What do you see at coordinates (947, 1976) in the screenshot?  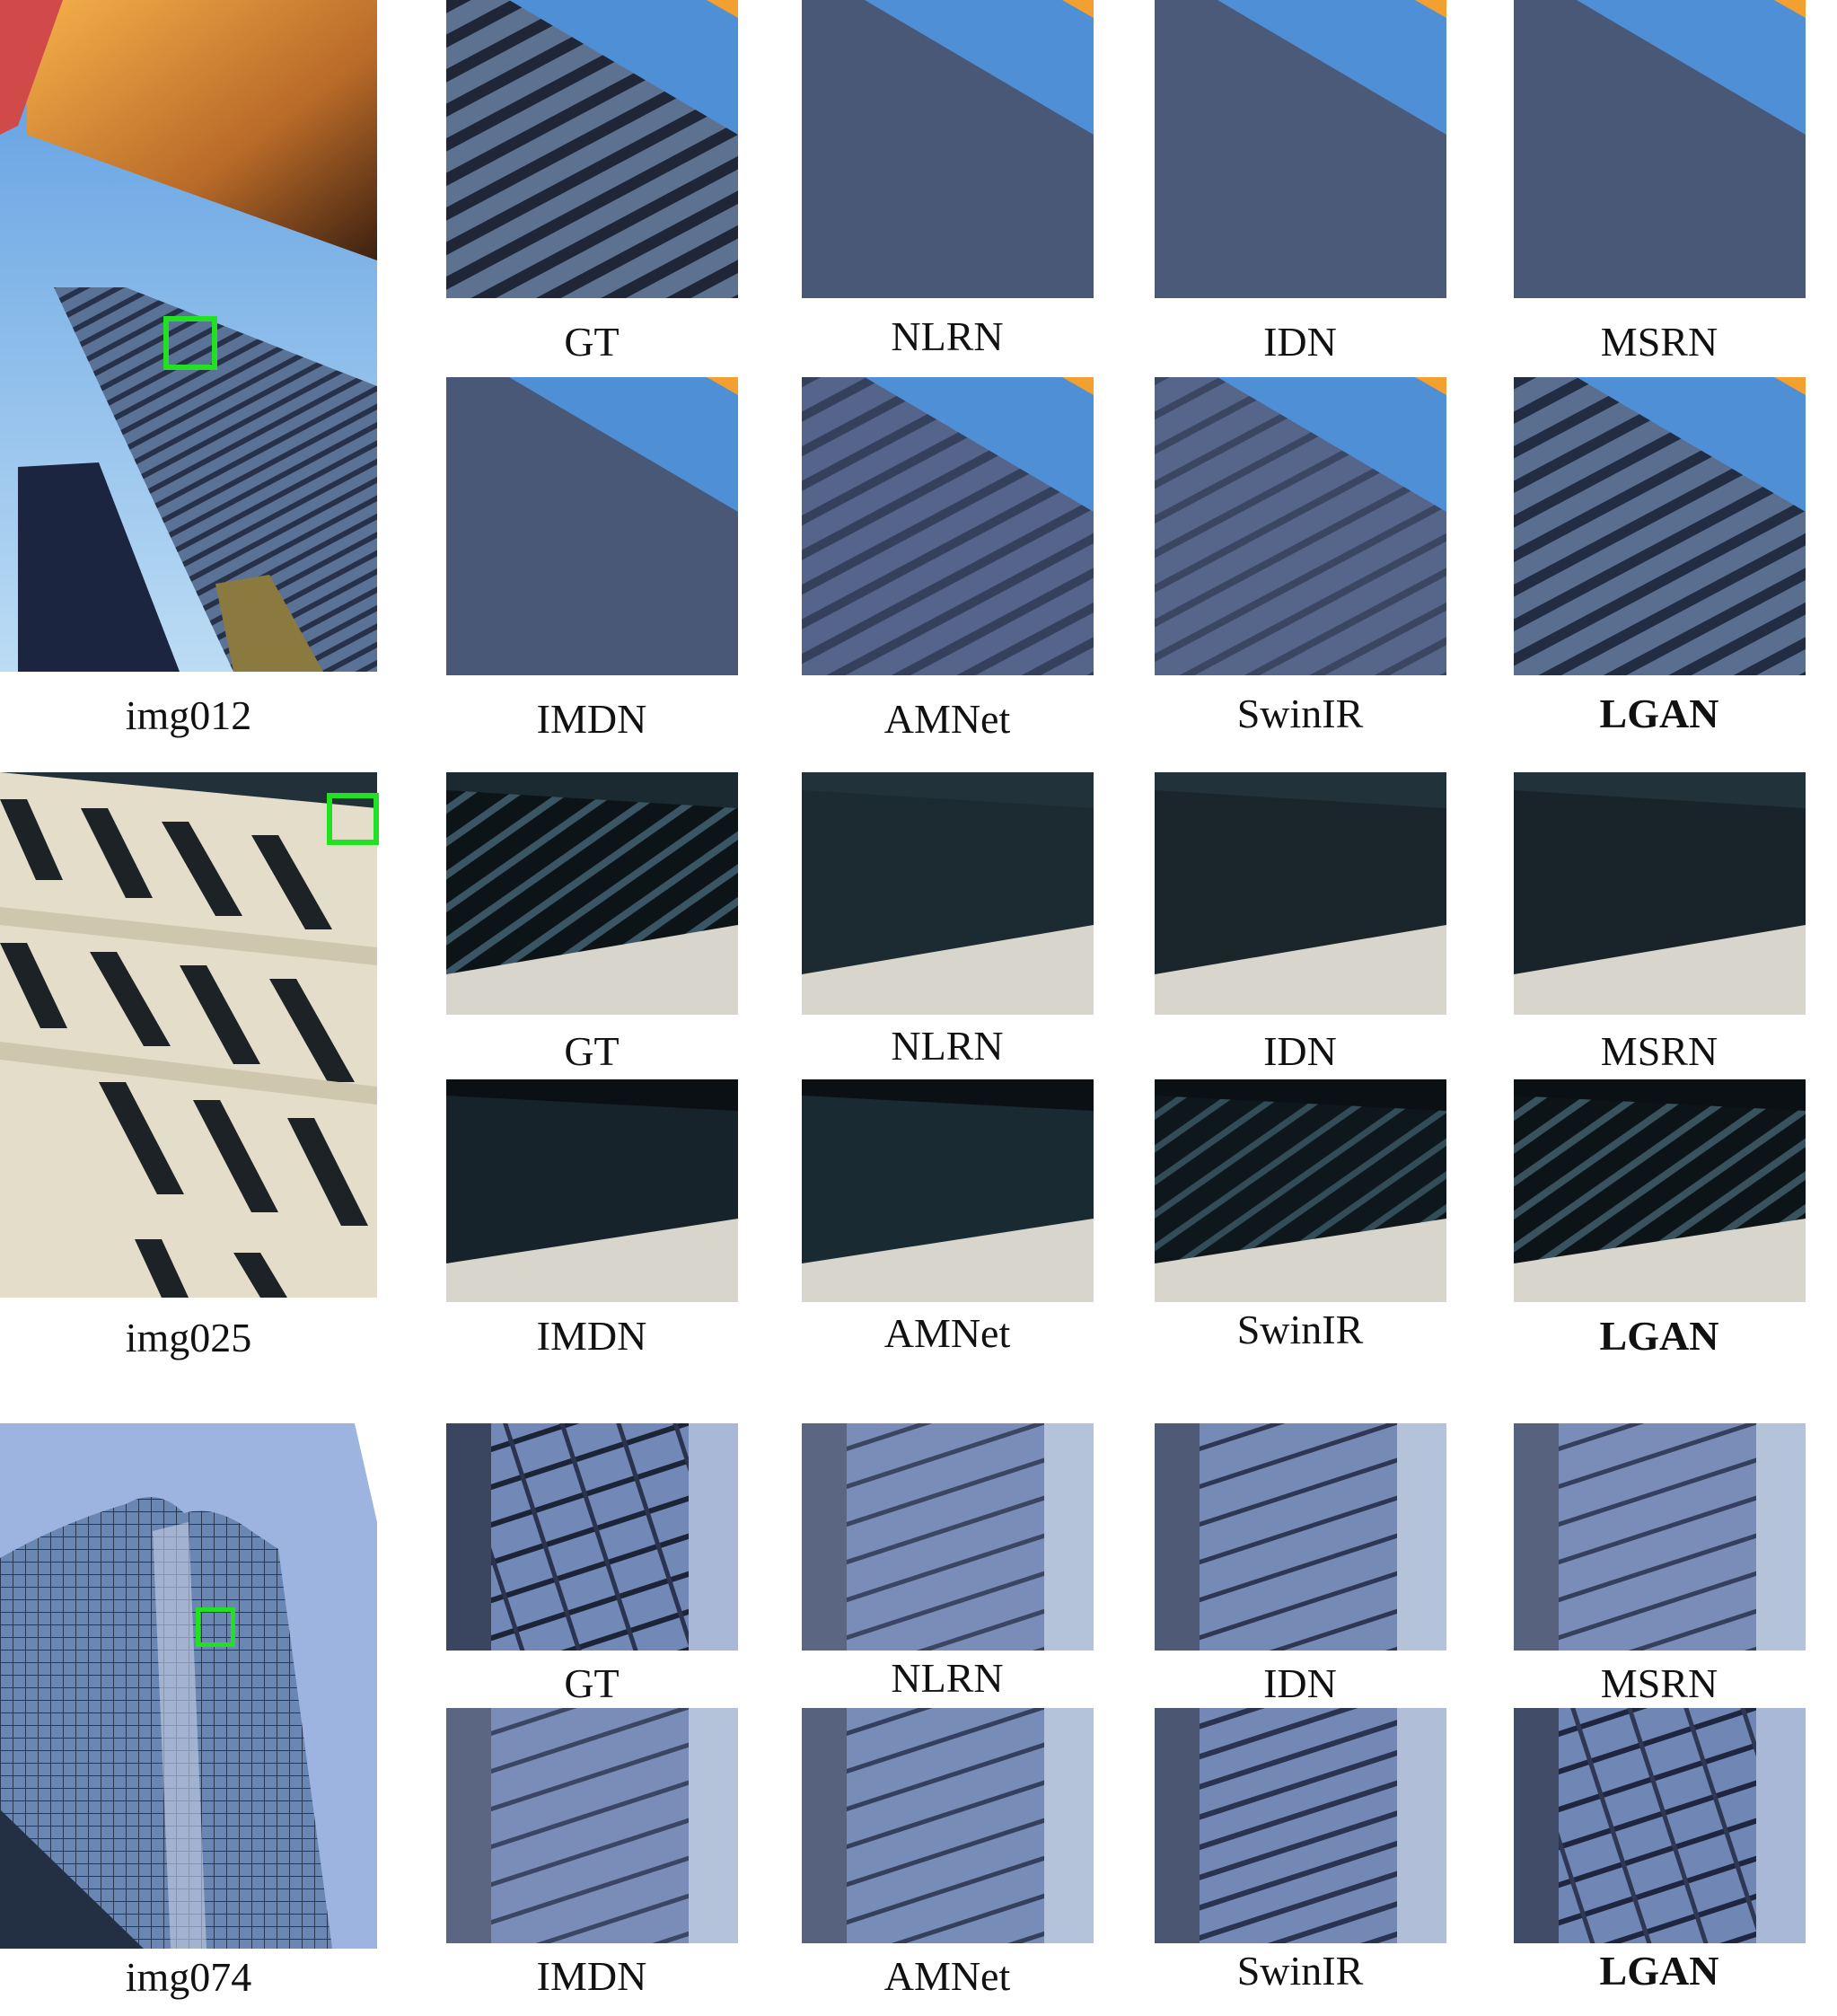 I see `label-img074-amnet: AMNet` at bounding box center [947, 1976].